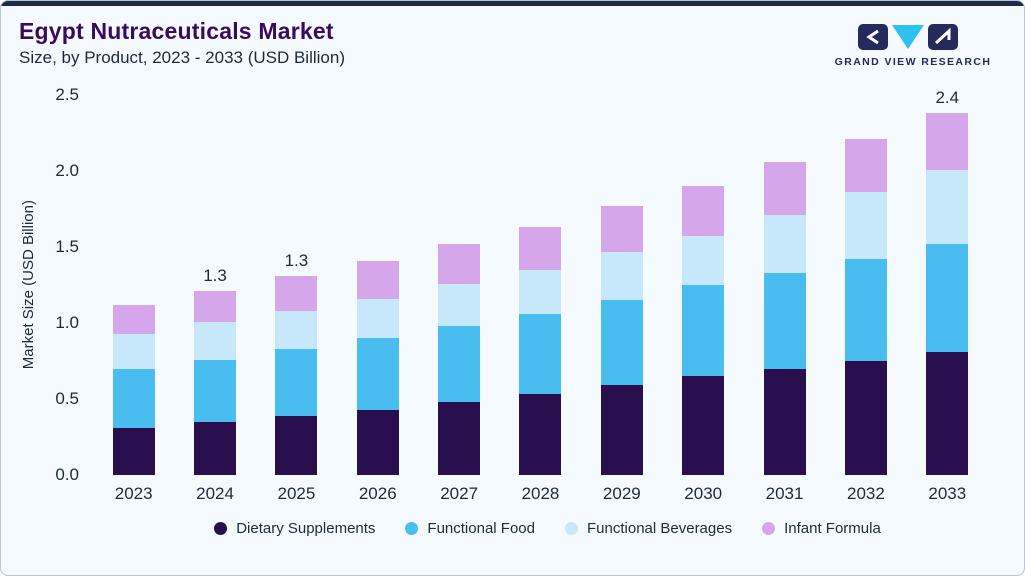  What do you see at coordinates (947, 493) in the screenshot?
I see `x-tick-label: 2033` at bounding box center [947, 493].